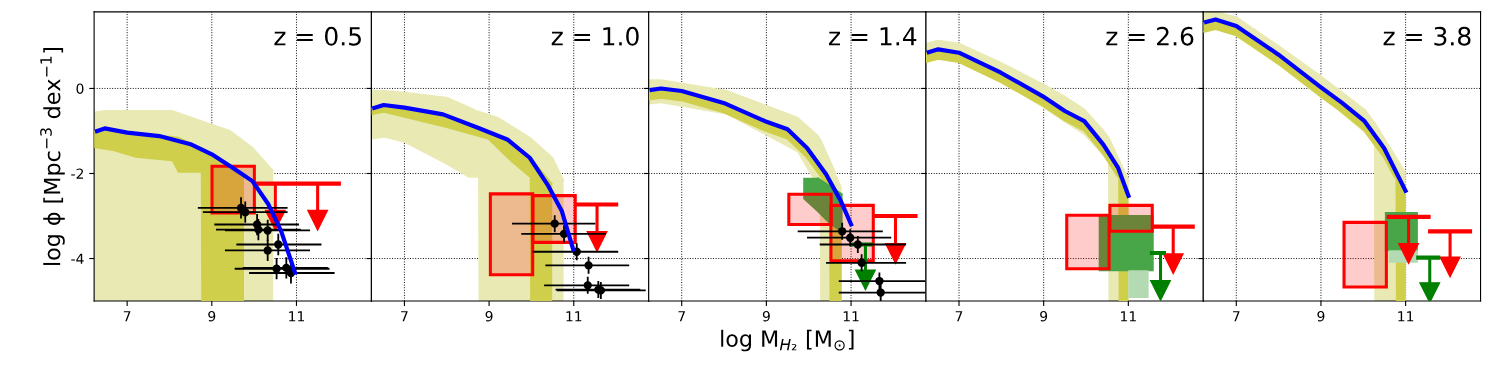  Describe the element at coordinates (1427, 36) in the screenshot. I see `annotation: z = 3.8` at that location.